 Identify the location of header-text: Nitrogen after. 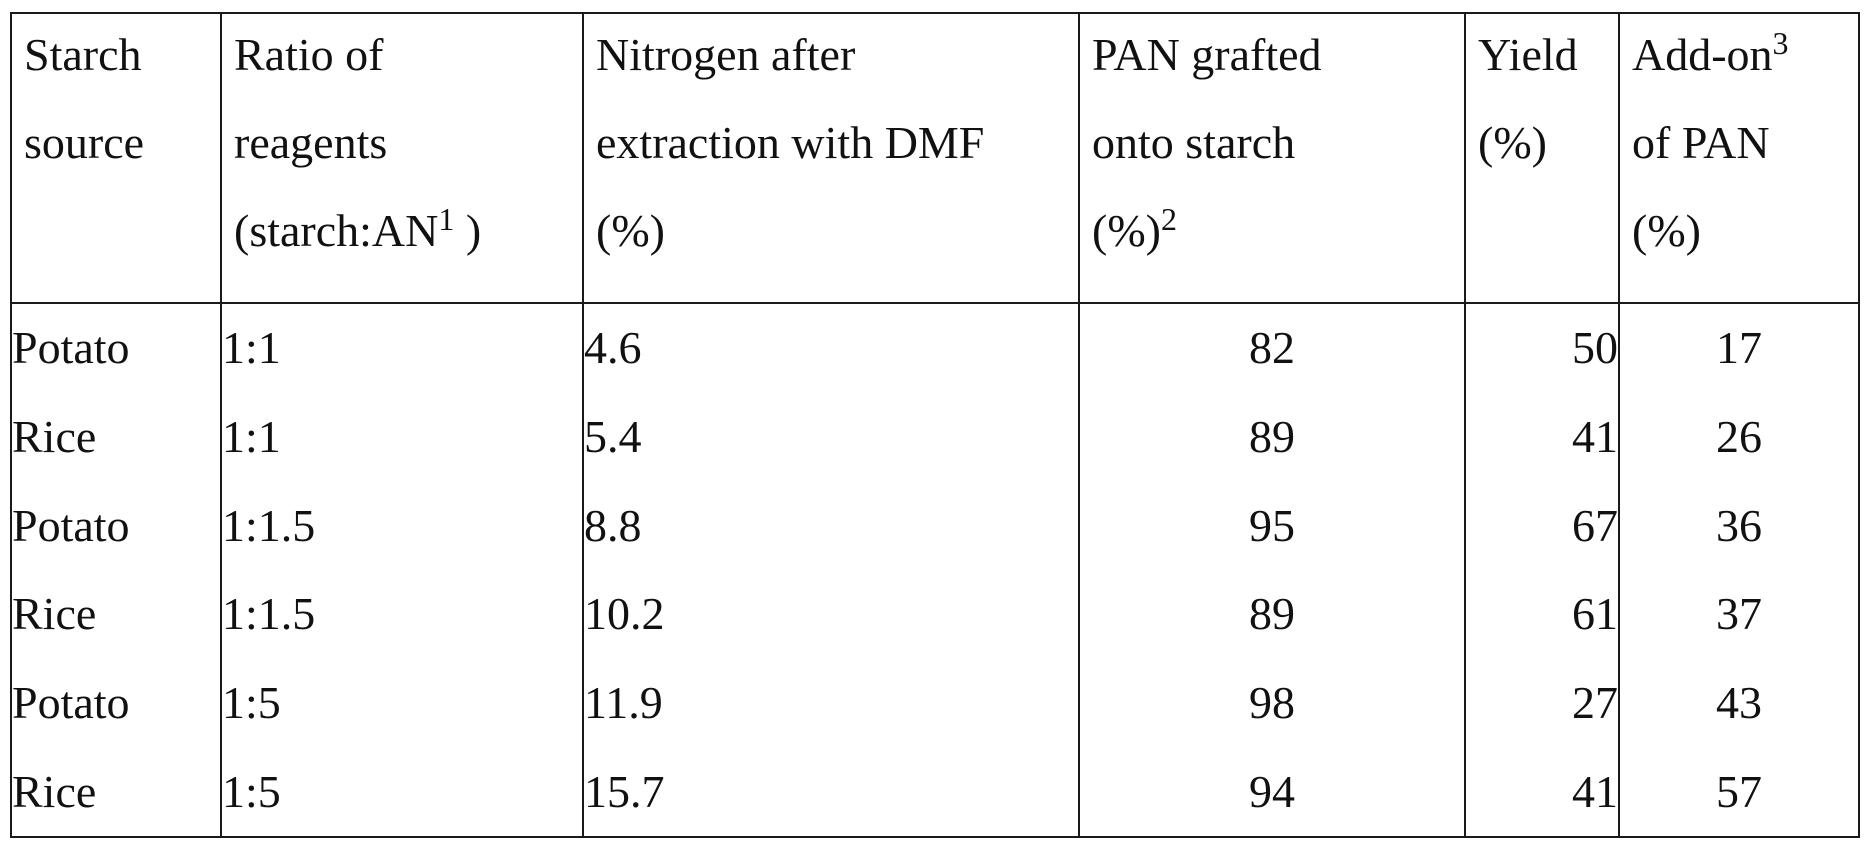
(725, 54).